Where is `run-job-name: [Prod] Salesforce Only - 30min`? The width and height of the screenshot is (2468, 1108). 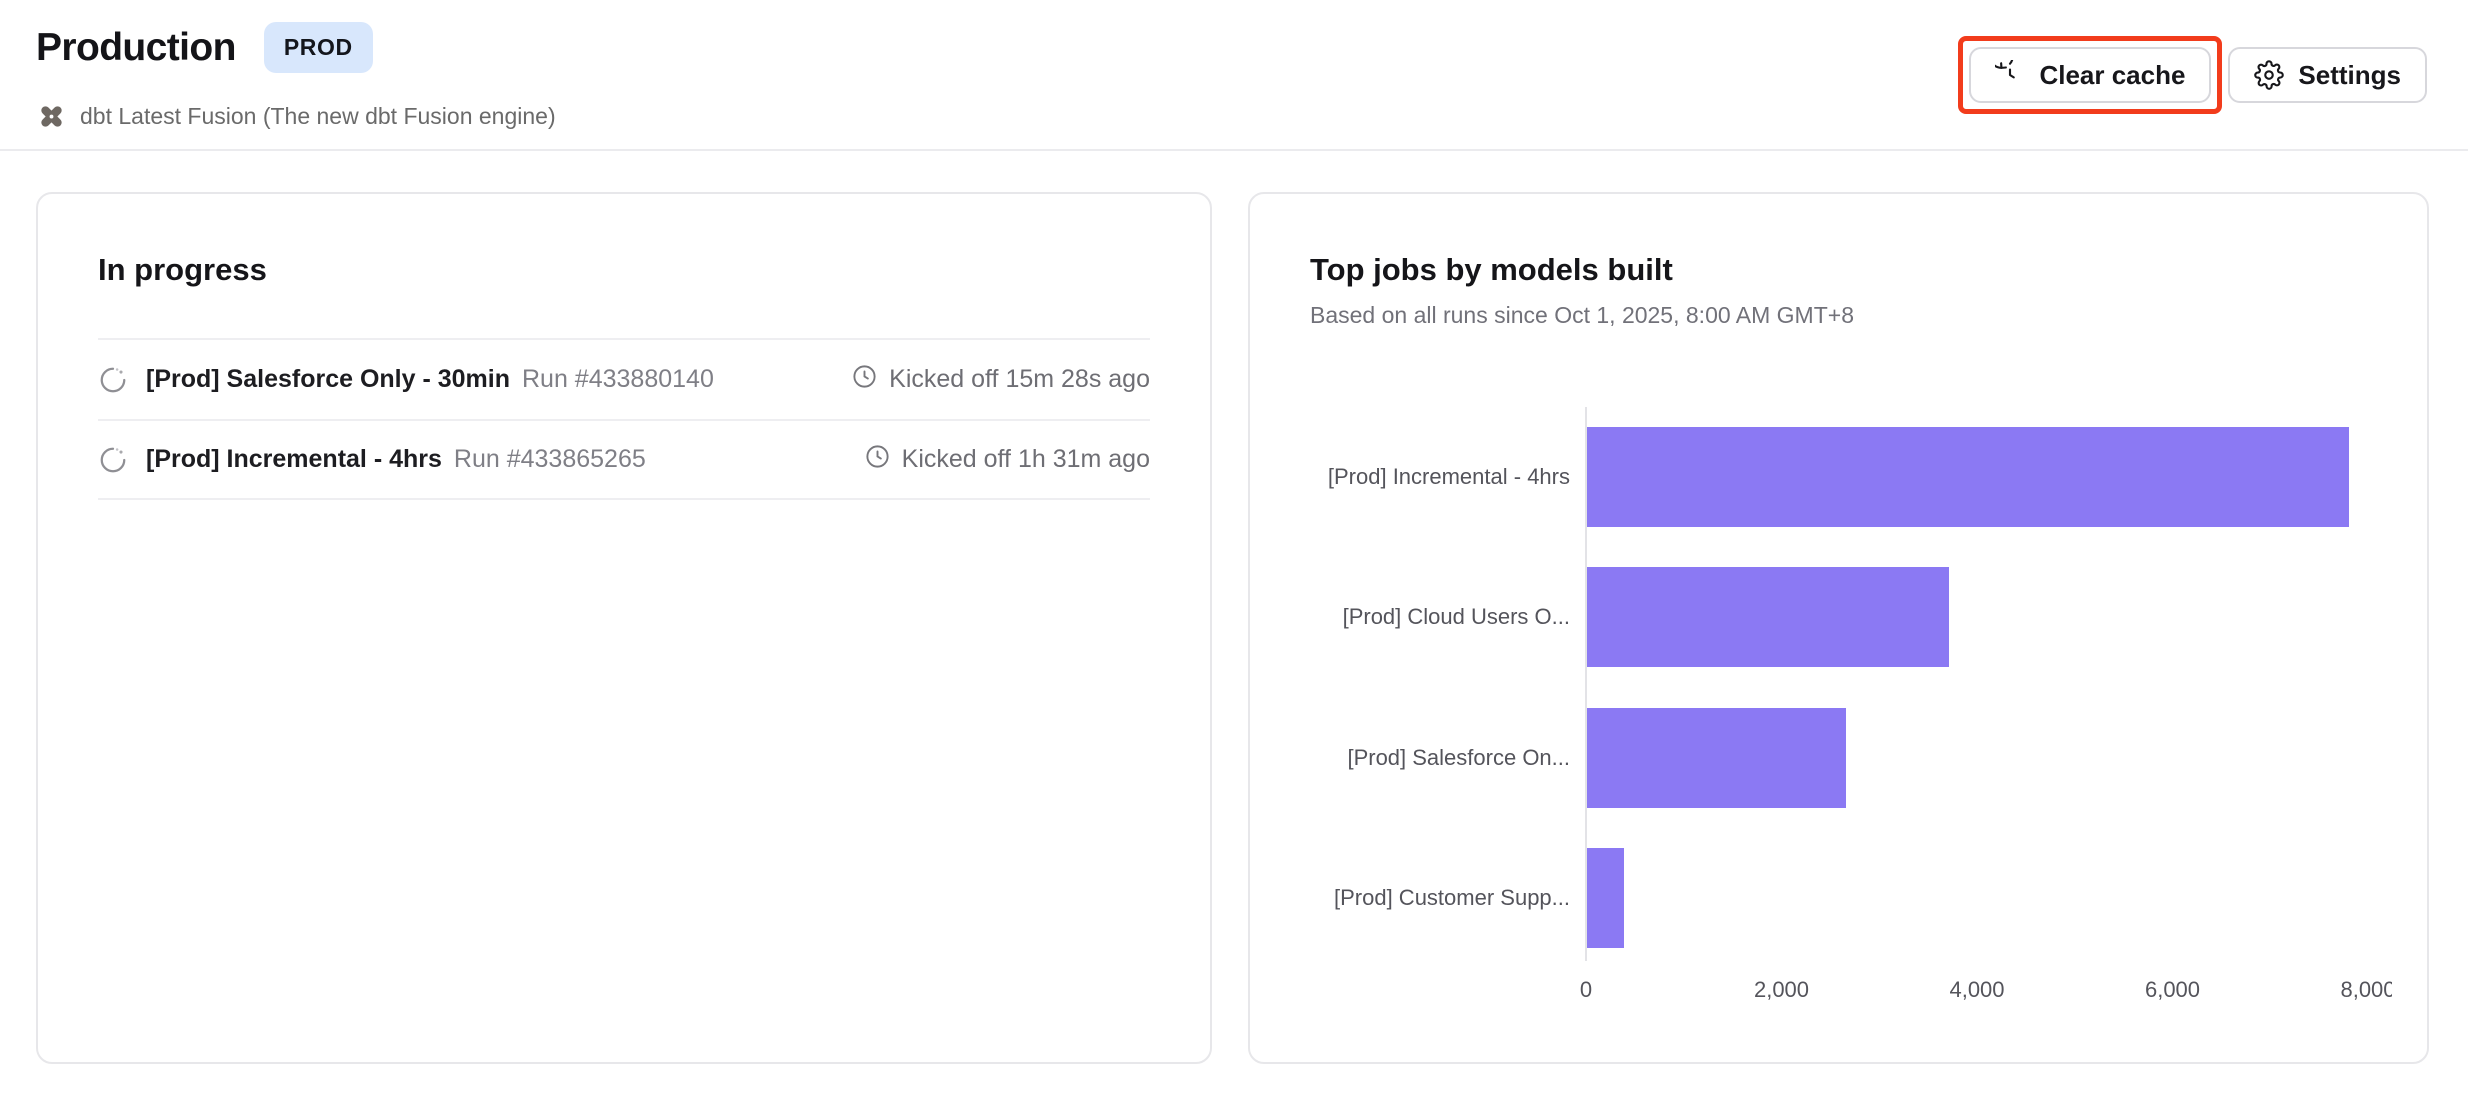 run-job-name: [Prod] Salesforce Only - 30min is located at coordinates (328, 379).